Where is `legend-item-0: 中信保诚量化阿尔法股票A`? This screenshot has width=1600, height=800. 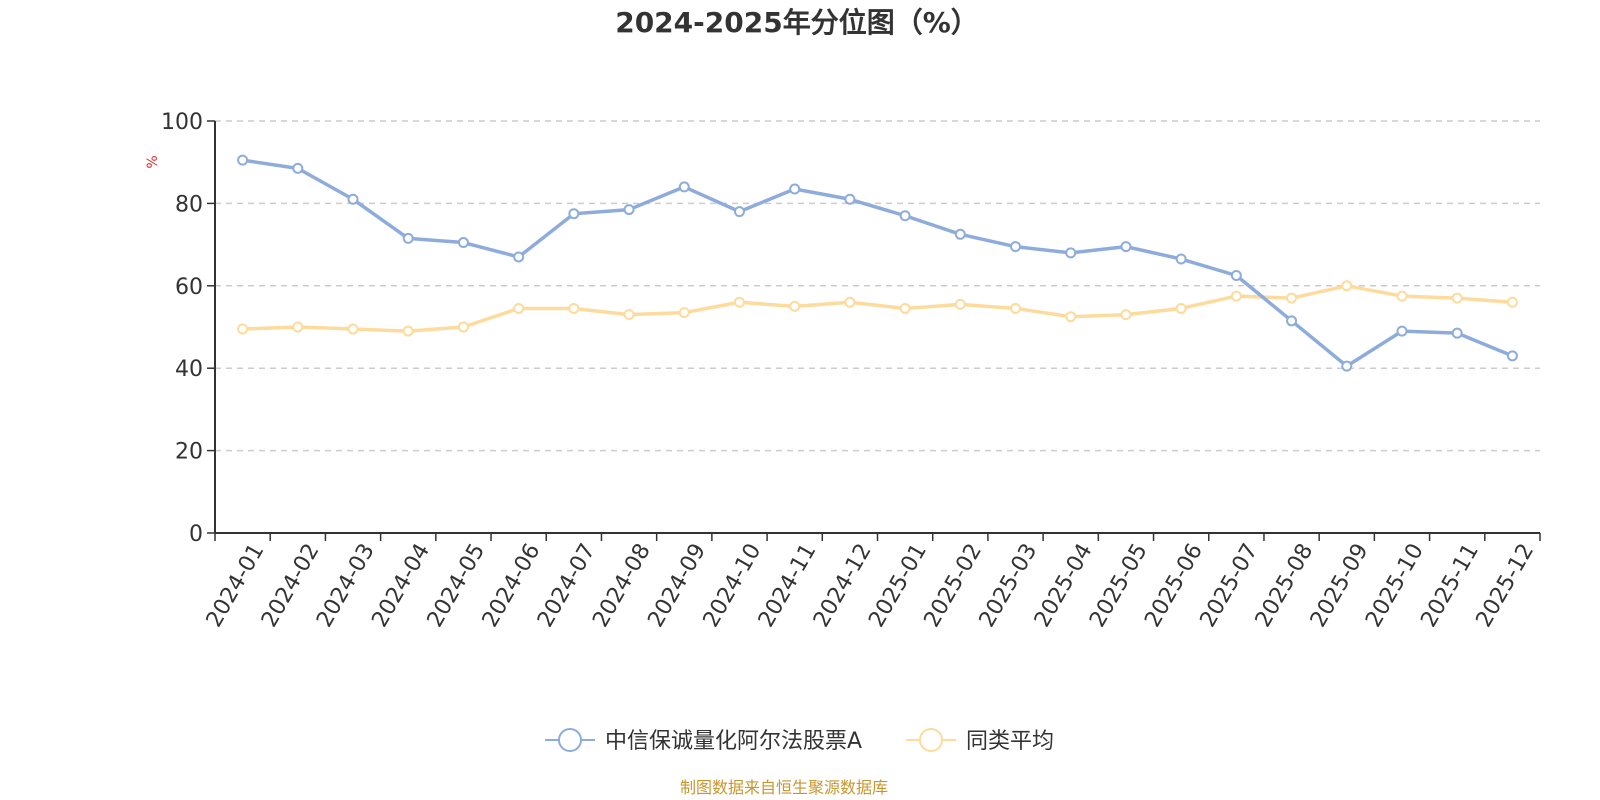
legend-item-0: 中信保诚量化阿尔法股票A is located at coordinates (703, 741).